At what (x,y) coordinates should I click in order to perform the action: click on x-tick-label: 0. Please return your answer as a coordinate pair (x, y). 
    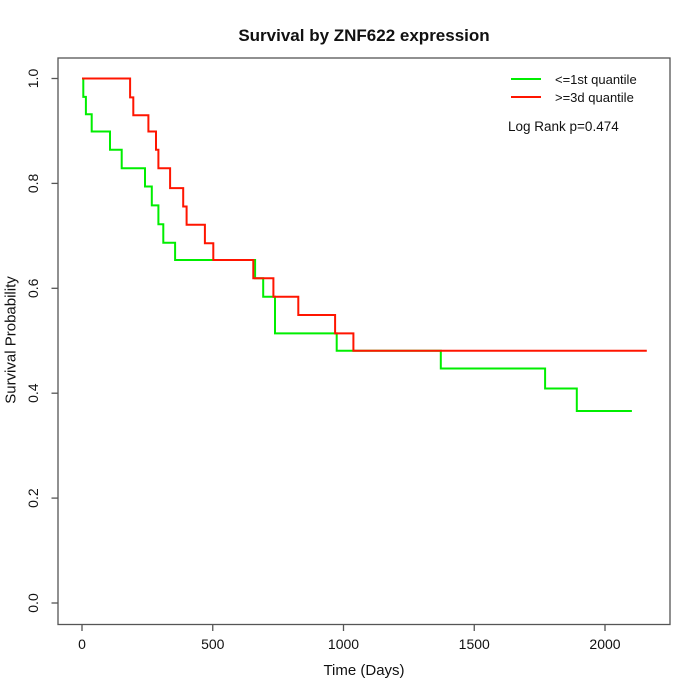
    Looking at the image, I should click on (82, 644).